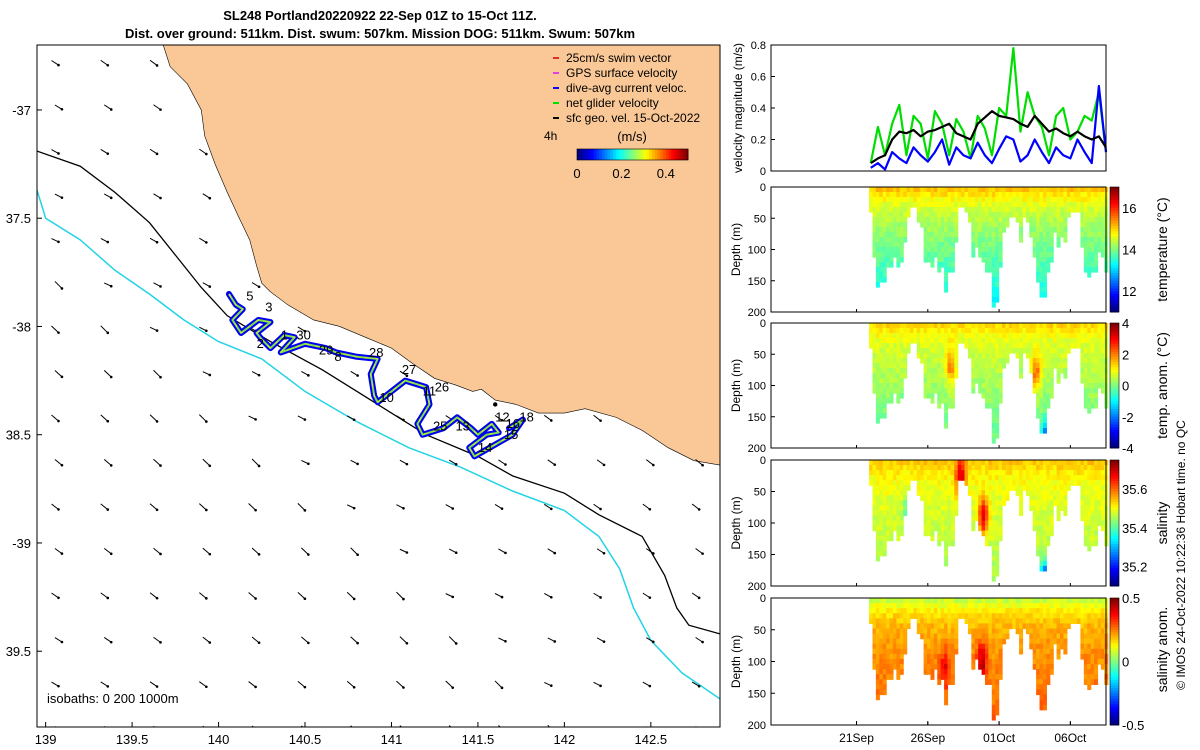 The image size is (1200, 750). What do you see at coordinates (757, 587) in the screenshot?
I see `section-ytick-label: 200` at bounding box center [757, 587].